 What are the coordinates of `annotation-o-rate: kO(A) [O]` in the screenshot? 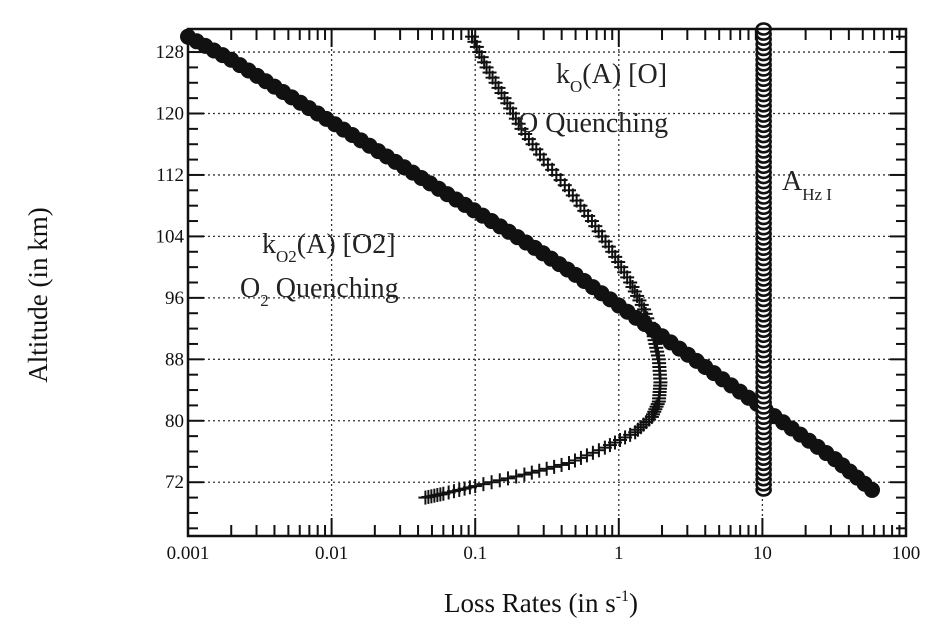 It's located at (611, 77).